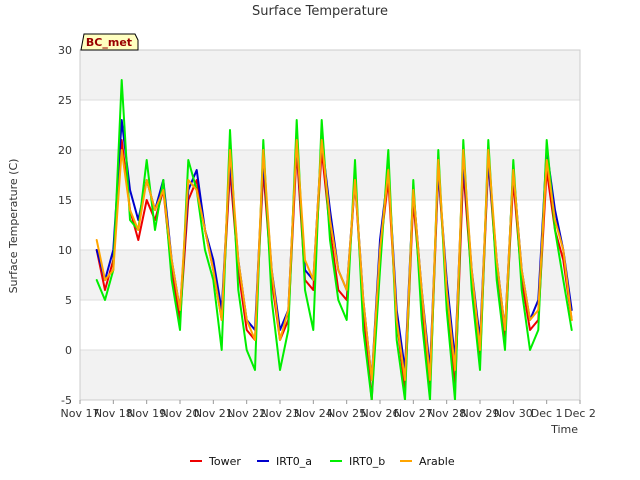 This screenshot has width=640, height=480. Describe the element at coordinates (280, 413) in the screenshot. I see `x-tick-label: Nov 23` at that location.